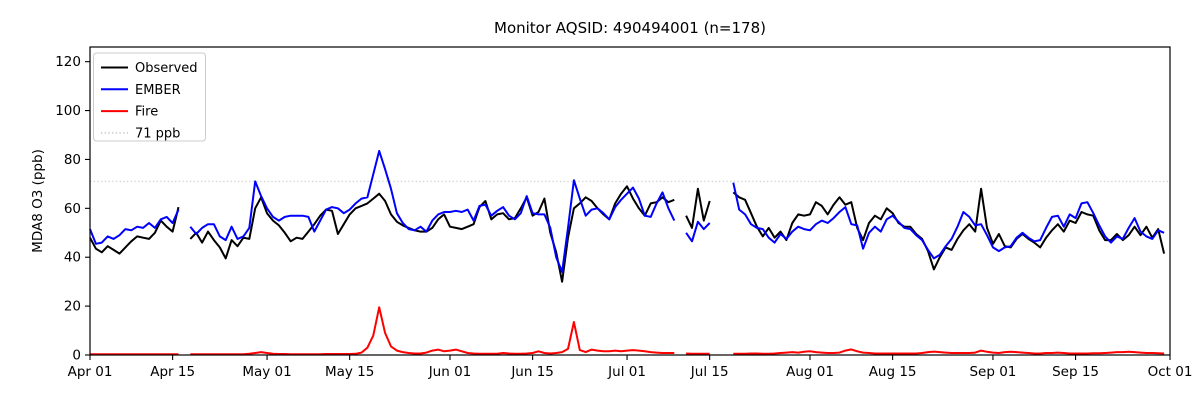  What do you see at coordinates (90, 372) in the screenshot?
I see `x-axis-tick-label: Apr 01` at bounding box center [90, 372].